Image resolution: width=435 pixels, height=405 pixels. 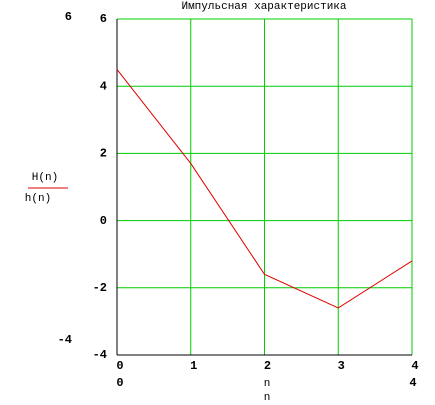 What do you see at coordinates (100, 355) in the screenshot?
I see `y-tick-label: -4` at bounding box center [100, 355].